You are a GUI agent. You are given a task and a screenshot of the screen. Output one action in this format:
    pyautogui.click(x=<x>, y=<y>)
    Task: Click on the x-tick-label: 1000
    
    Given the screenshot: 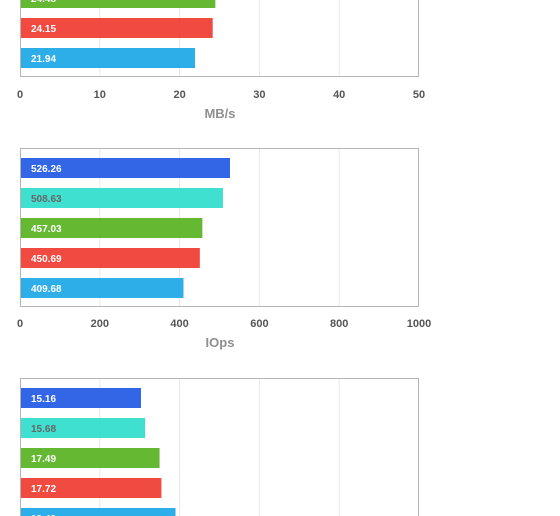 What is the action you would take?
    pyautogui.click(x=419, y=324)
    